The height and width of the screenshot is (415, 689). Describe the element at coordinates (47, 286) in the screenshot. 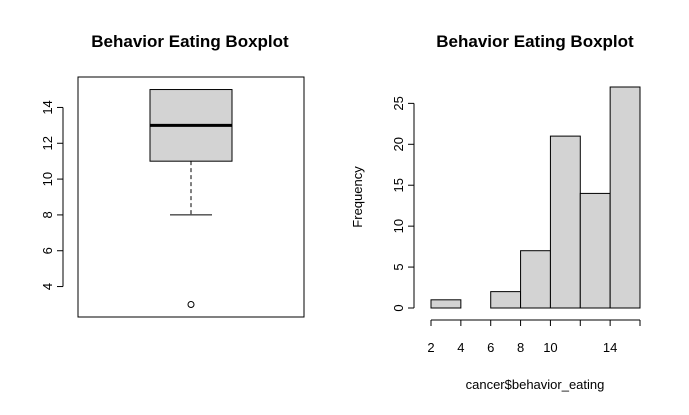

I see `boxplot-y-tick-label: 4` at that location.